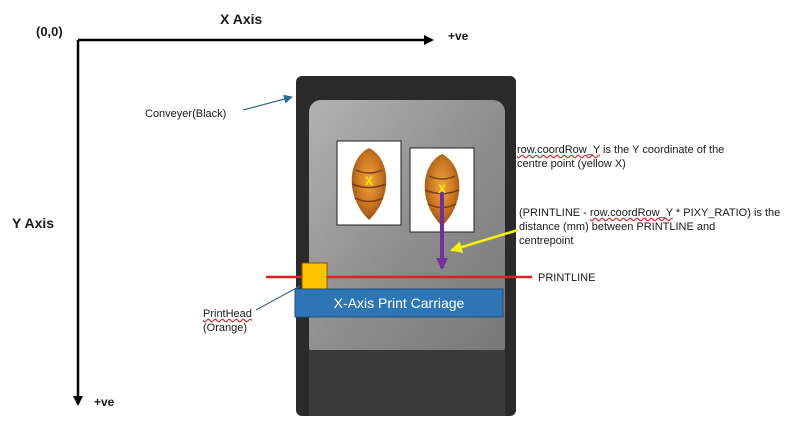  What do you see at coordinates (407, 229) in the screenshot?
I see `conveyor-belt` at bounding box center [407, 229].